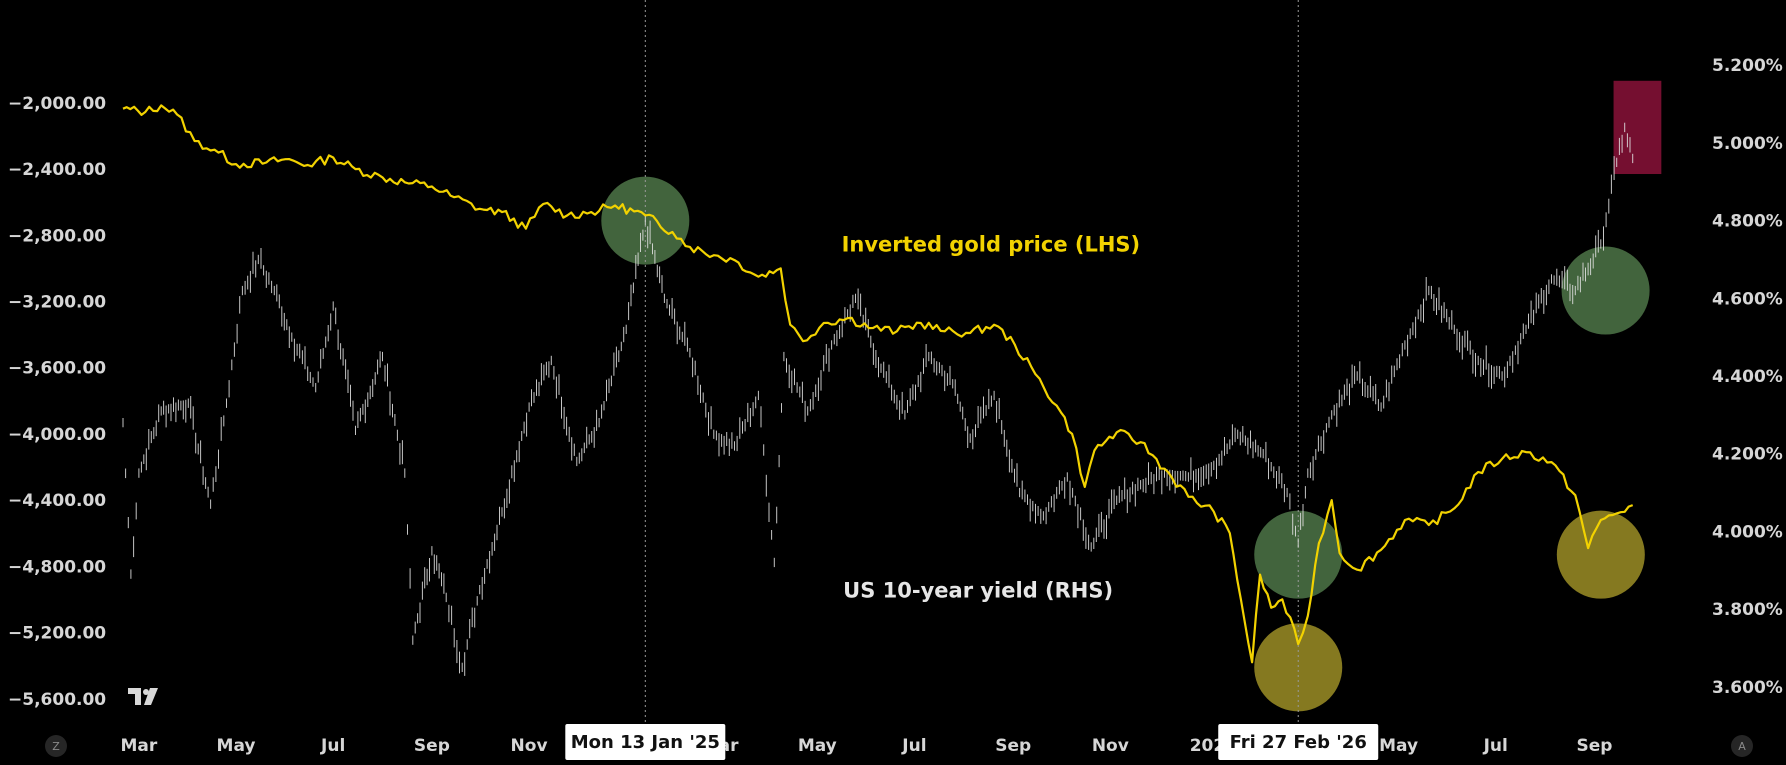  I want to click on auto-scale-button: A, so click(1742, 746).